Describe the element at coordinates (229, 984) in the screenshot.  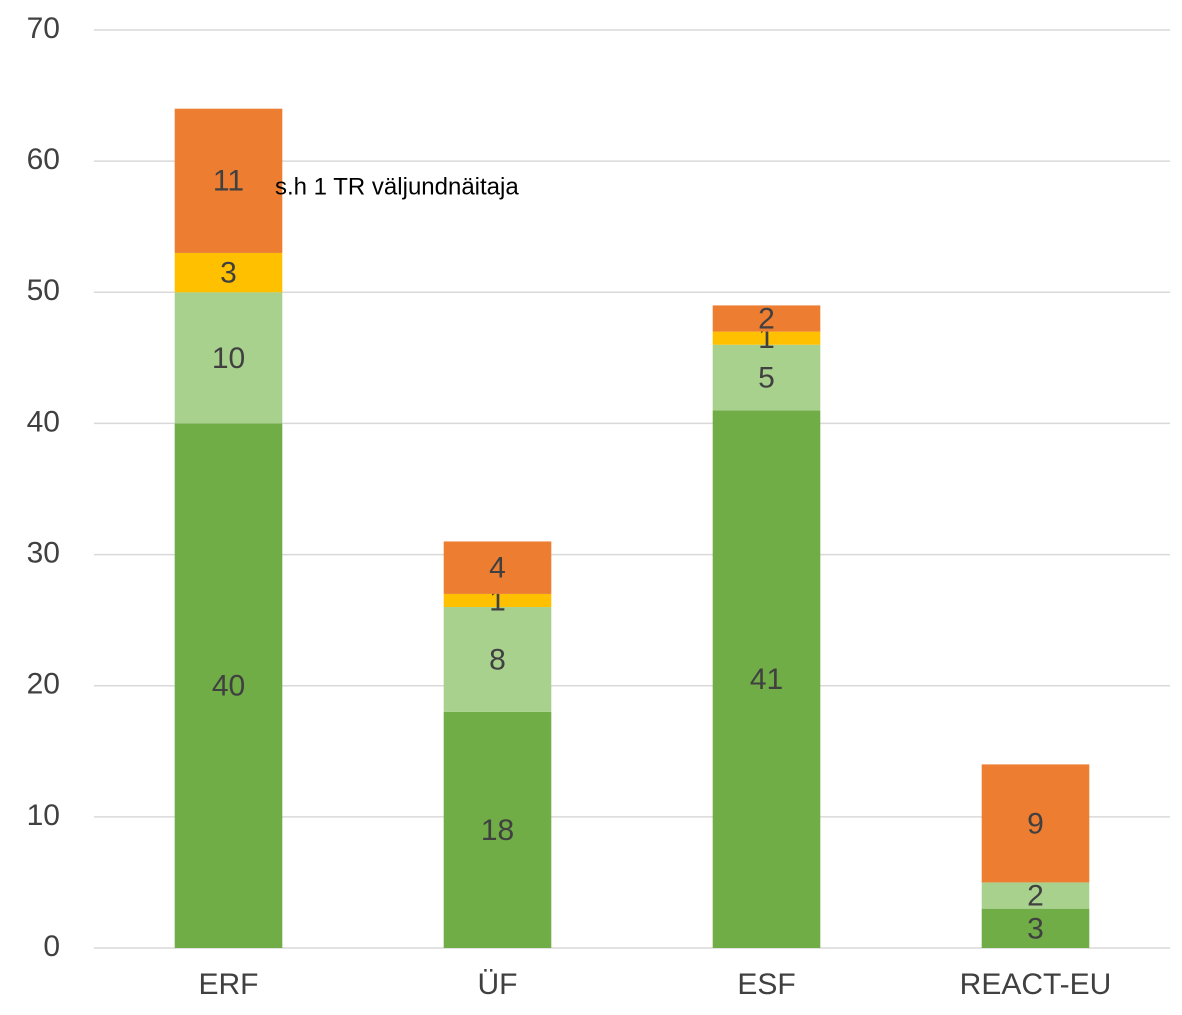
I see `x-tick-label: ERF` at that location.